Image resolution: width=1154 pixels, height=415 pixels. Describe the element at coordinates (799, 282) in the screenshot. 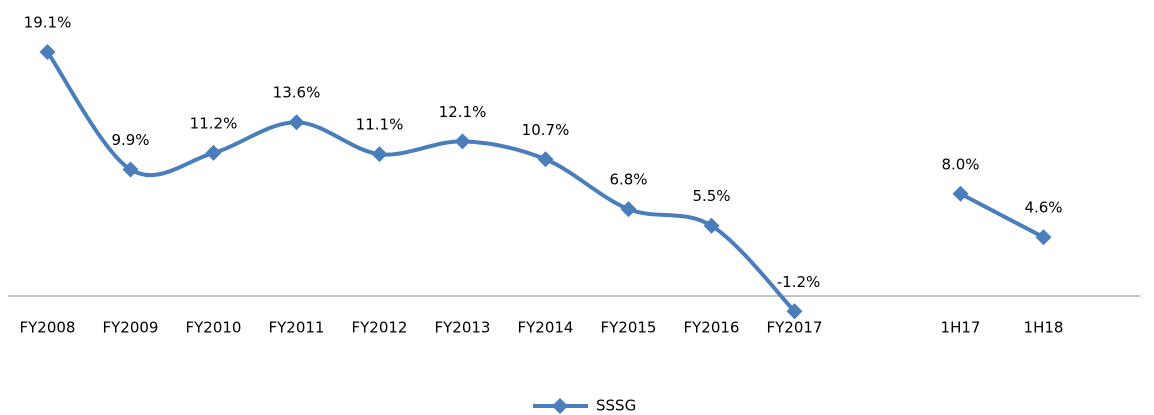

I see `data-label: -1.2%` at that location.